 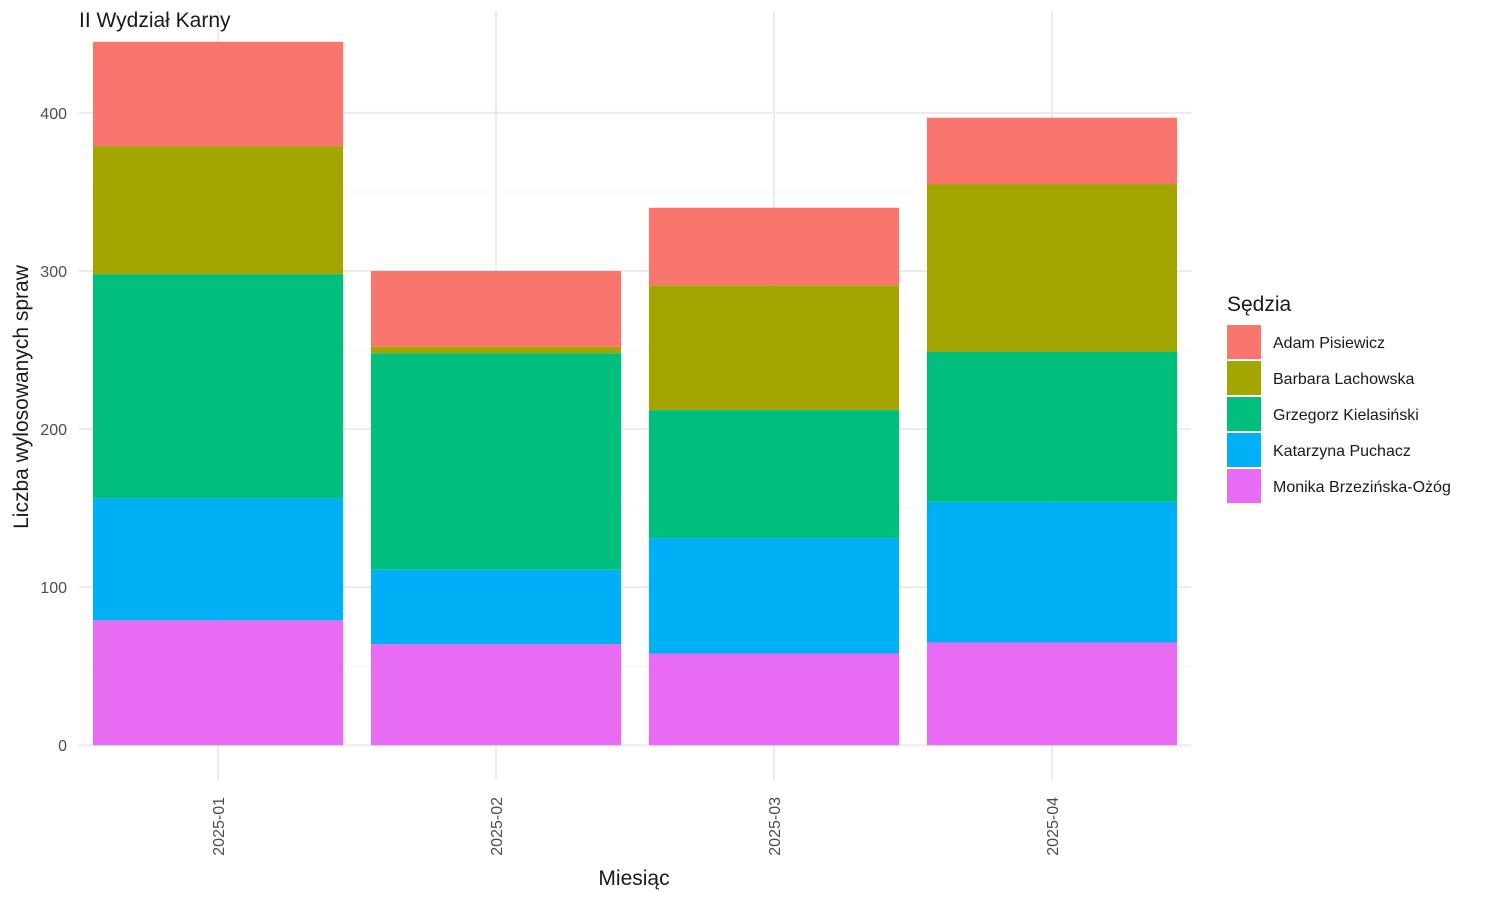 What do you see at coordinates (53, 114) in the screenshot?
I see `y-tick-label: 400` at bounding box center [53, 114].